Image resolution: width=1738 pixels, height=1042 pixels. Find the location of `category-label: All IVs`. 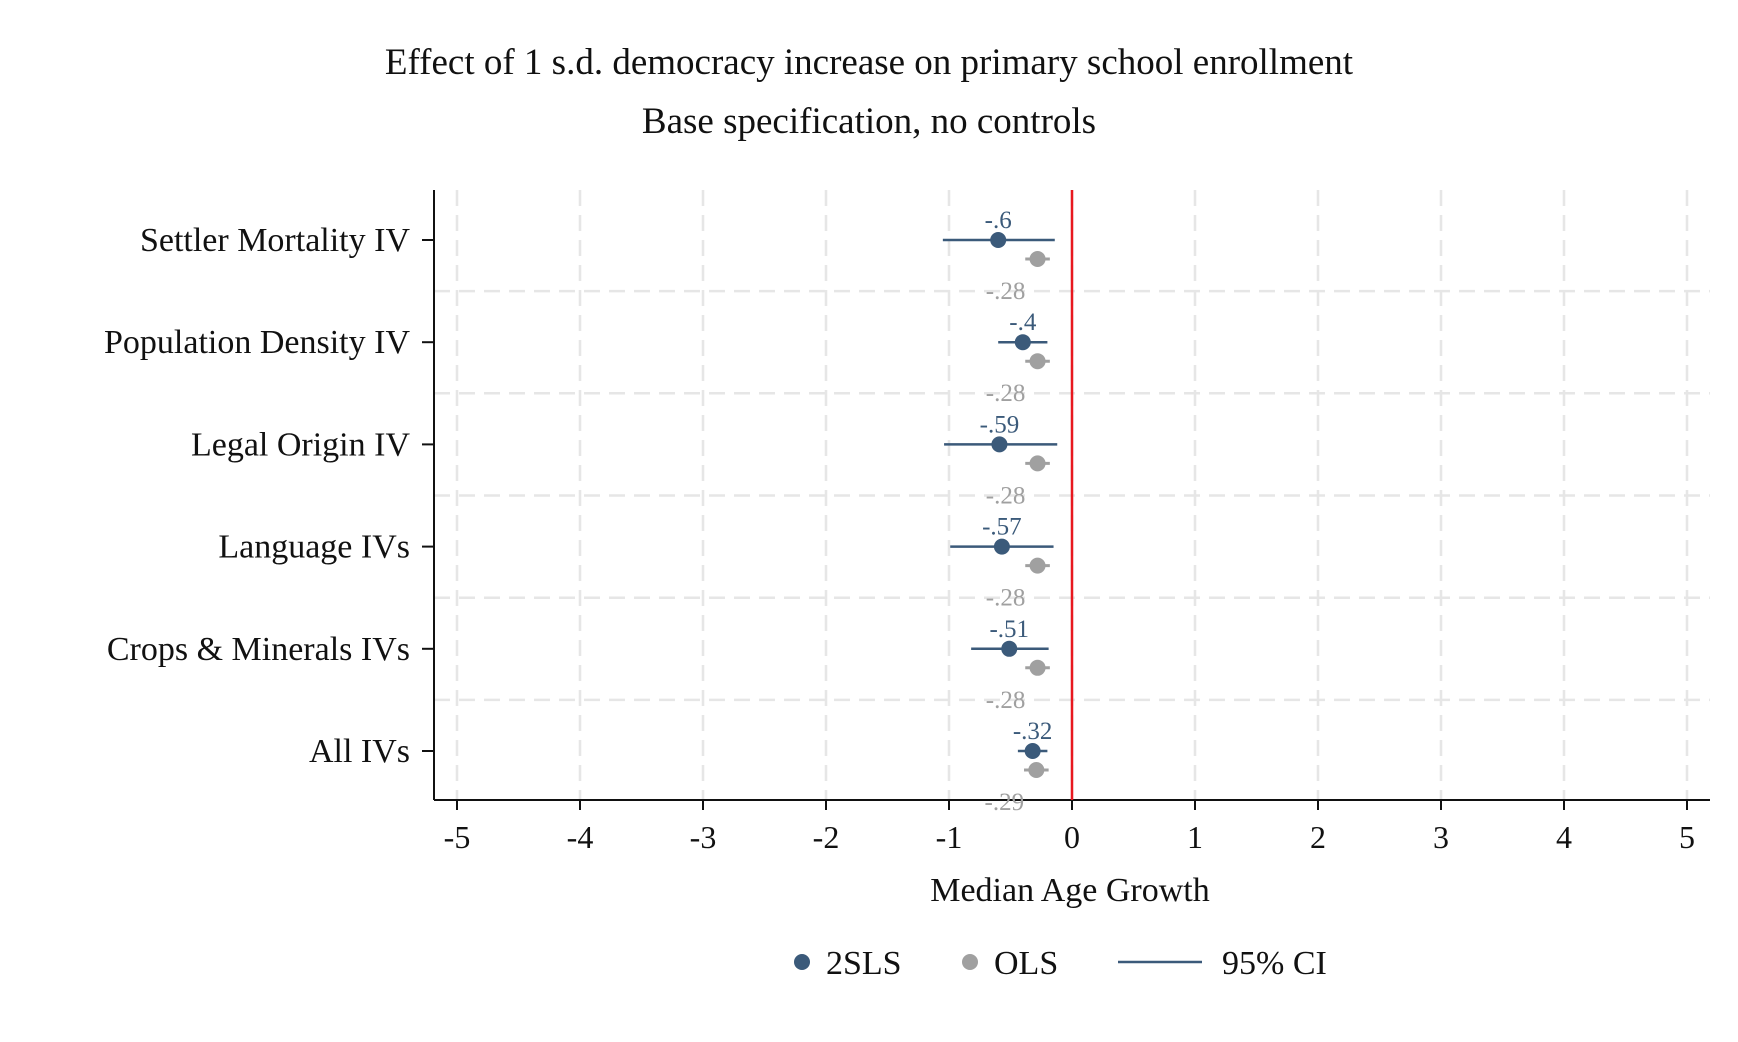

category-label: All IVs is located at coordinates (359, 751).